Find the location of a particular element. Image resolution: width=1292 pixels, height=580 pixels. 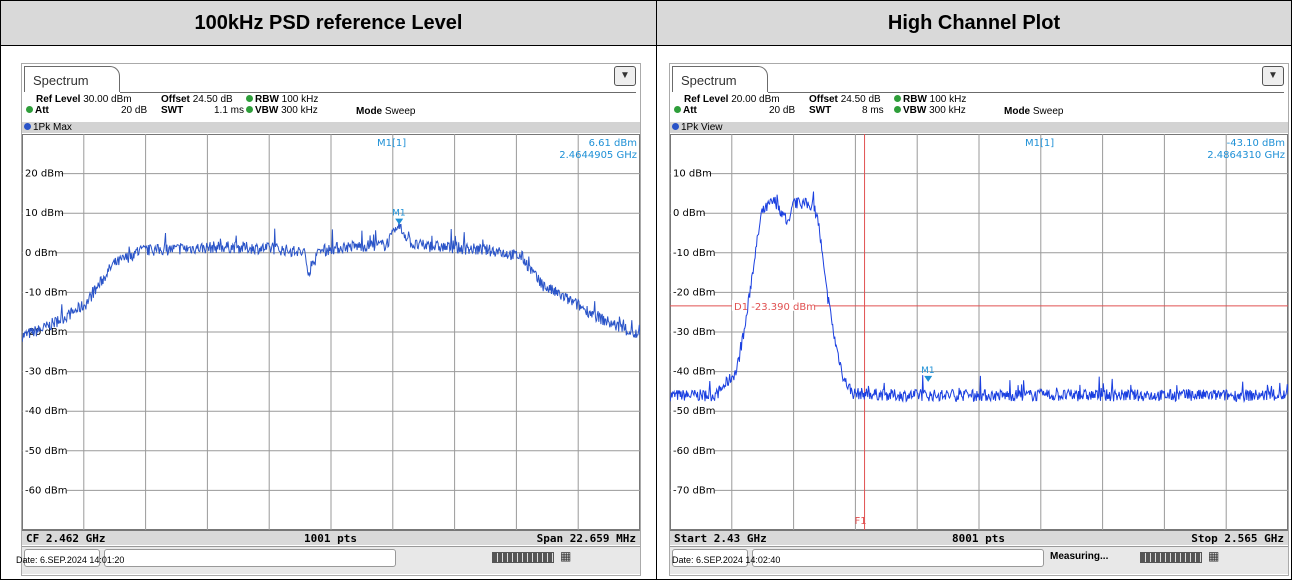

point-count: 1001 pts is located at coordinates (330, 538).